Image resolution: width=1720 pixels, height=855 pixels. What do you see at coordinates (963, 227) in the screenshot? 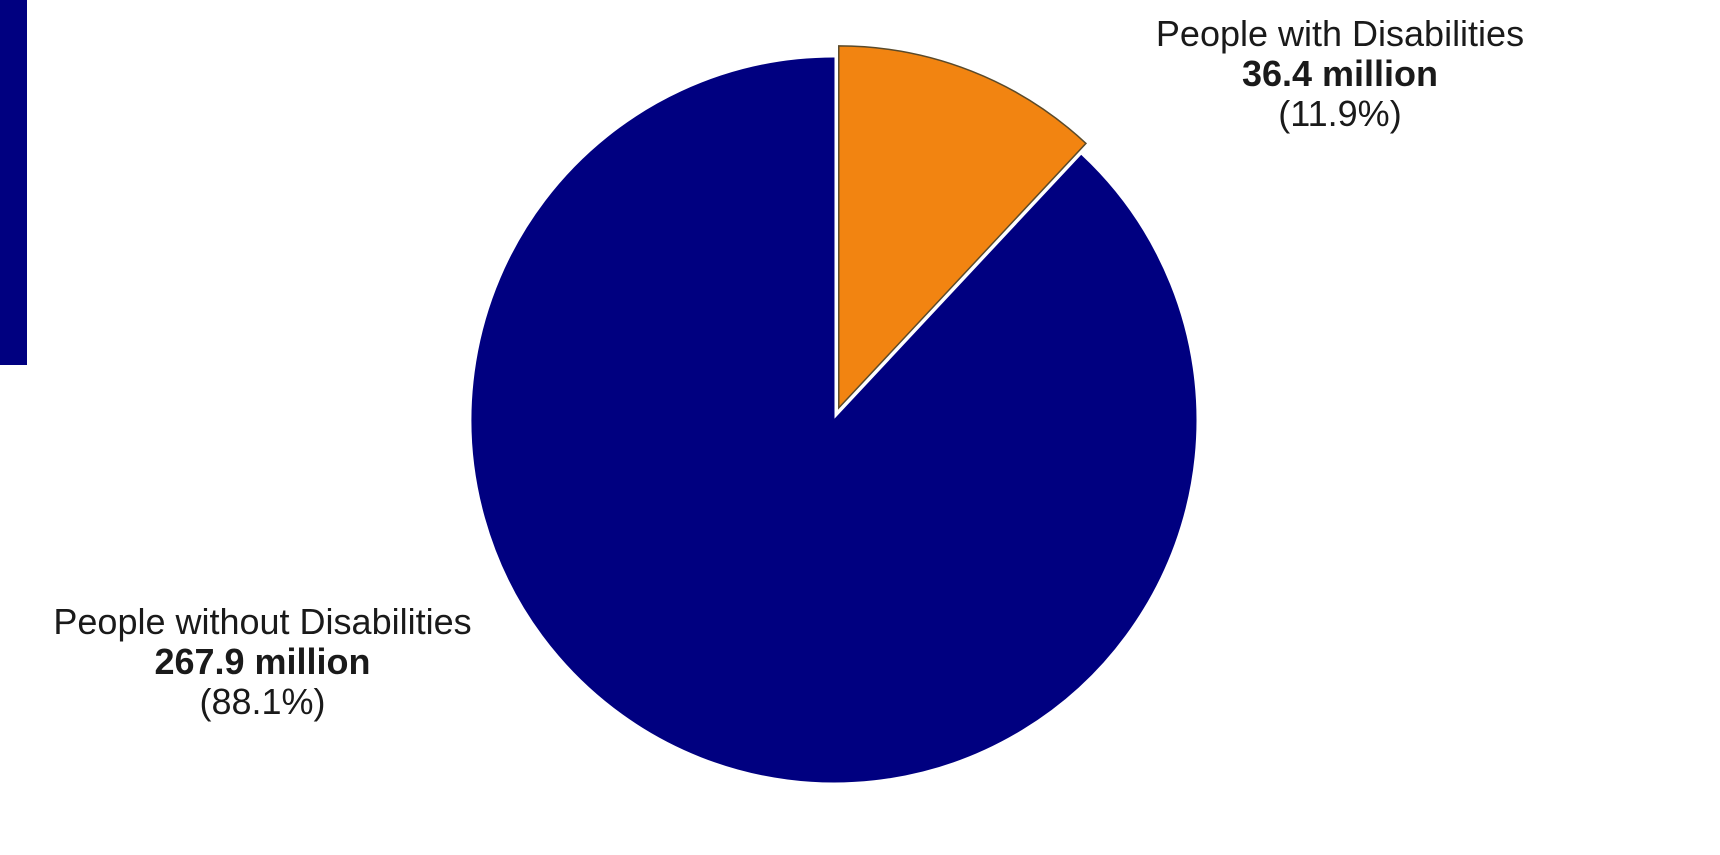
I see `pie-slice-with-disabilities` at bounding box center [963, 227].